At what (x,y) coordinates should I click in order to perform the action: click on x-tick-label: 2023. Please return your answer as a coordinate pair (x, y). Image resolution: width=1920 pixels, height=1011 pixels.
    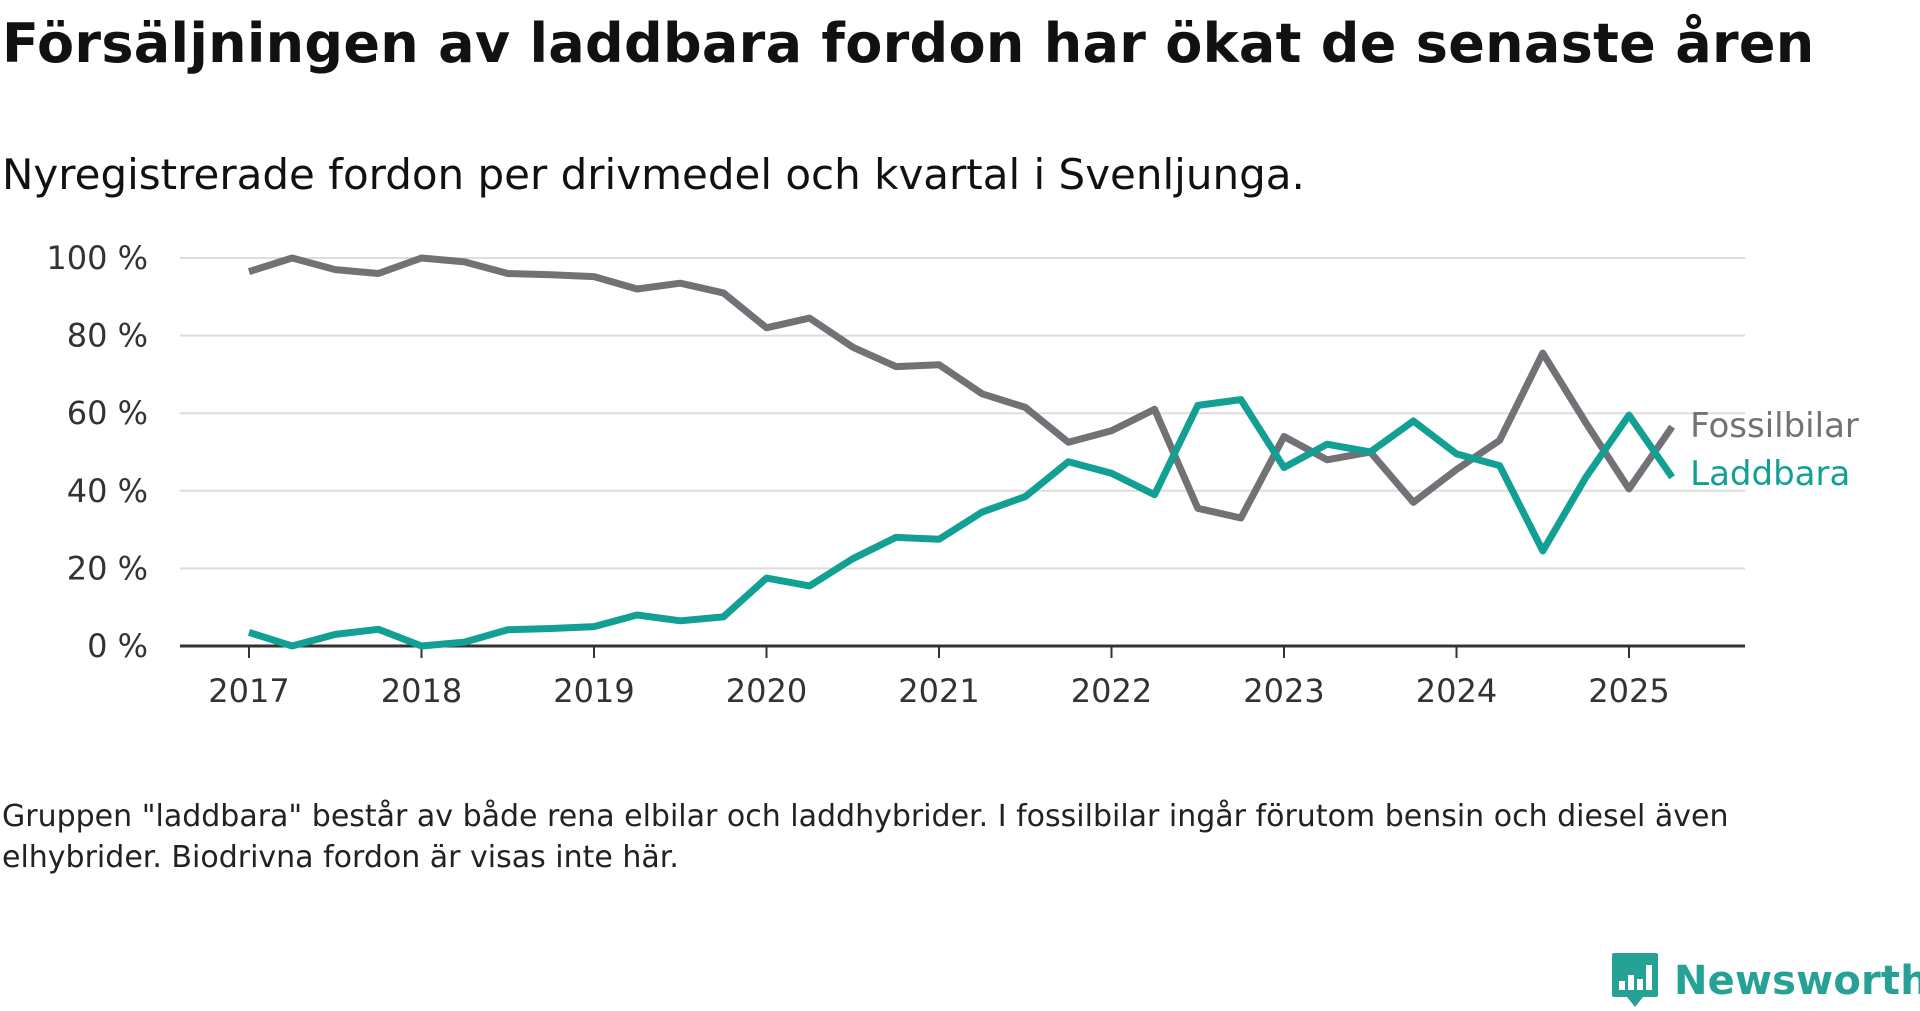
    Looking at the image, I should click on (1283, 691).